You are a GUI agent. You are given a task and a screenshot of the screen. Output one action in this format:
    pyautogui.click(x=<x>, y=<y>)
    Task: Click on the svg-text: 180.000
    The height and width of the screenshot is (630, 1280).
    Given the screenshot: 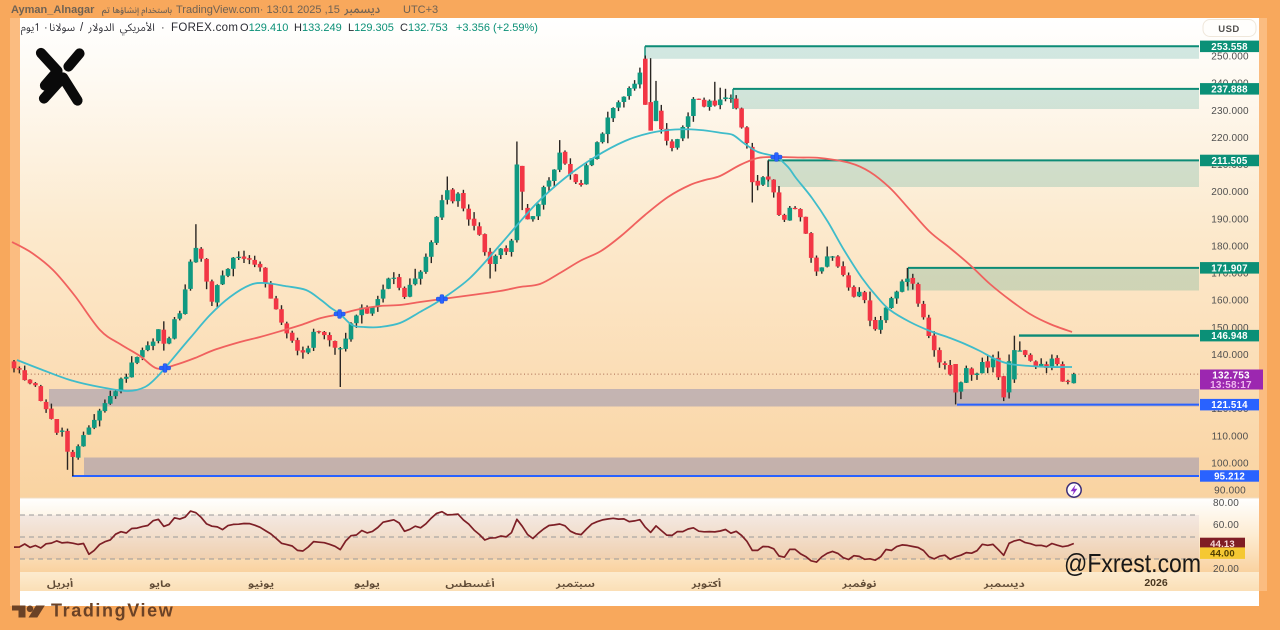 What is the action you would take?
    pyautogui.click(x=1230, y=246)
    